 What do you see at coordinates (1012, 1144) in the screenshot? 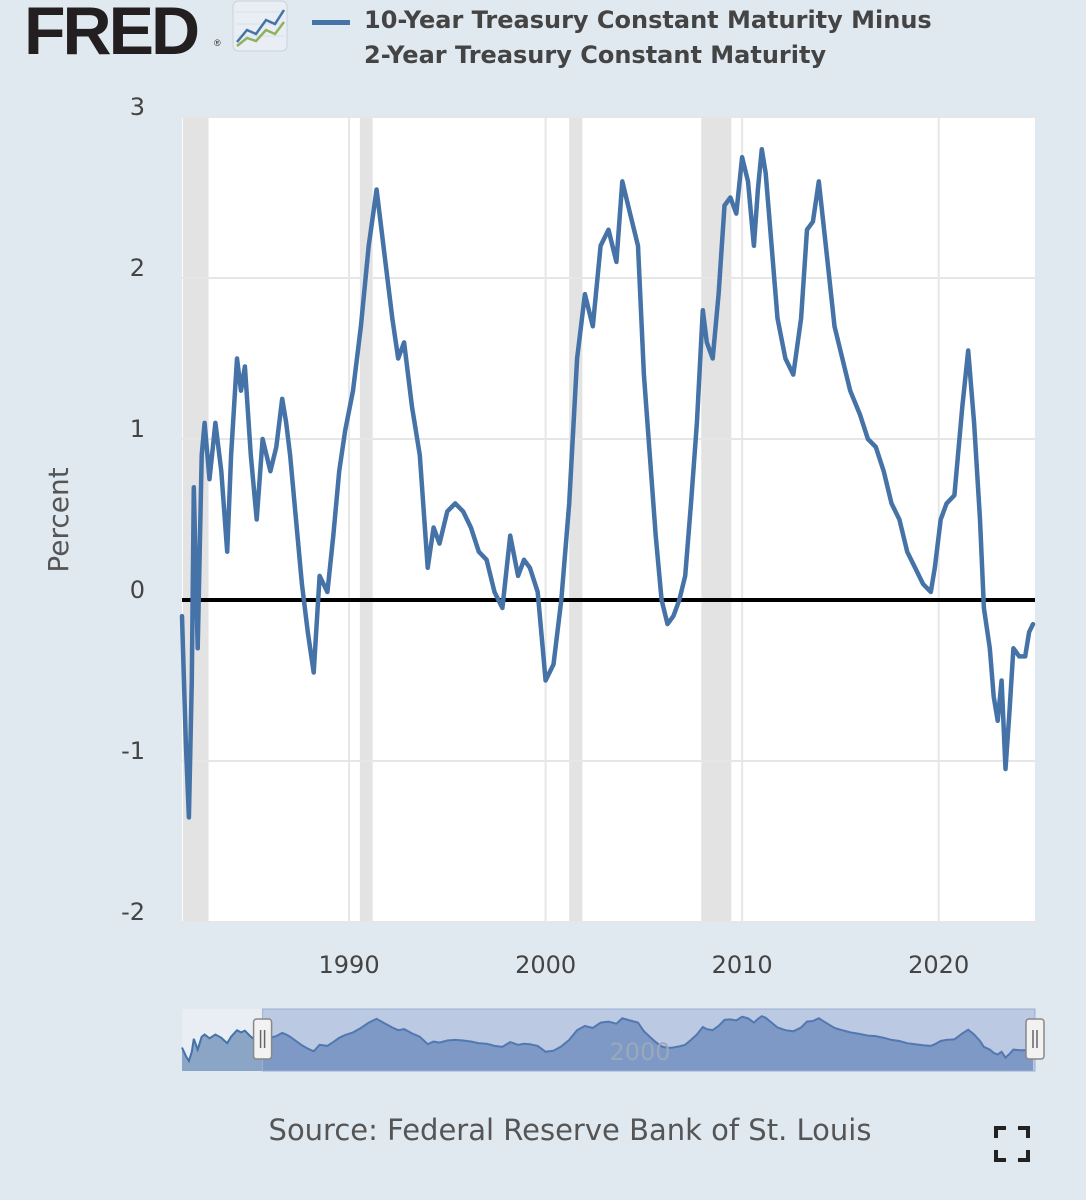
I see `fullscreen-icon` at bounding box center [1012, 1144].